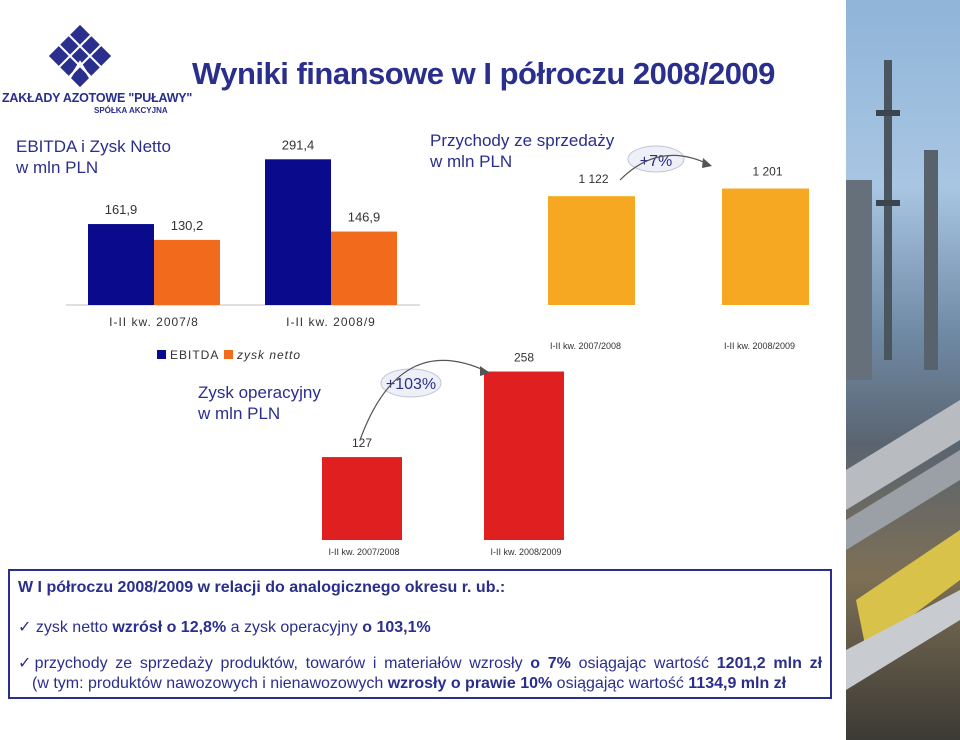 Image resolution: width=960 pixels, height=740 pixels. What do you see at coordinates (331, 322) in the screenshot?
I see `ebitda-x-tick: I-II kw. 2008/9` at bounding box center [331, 322].